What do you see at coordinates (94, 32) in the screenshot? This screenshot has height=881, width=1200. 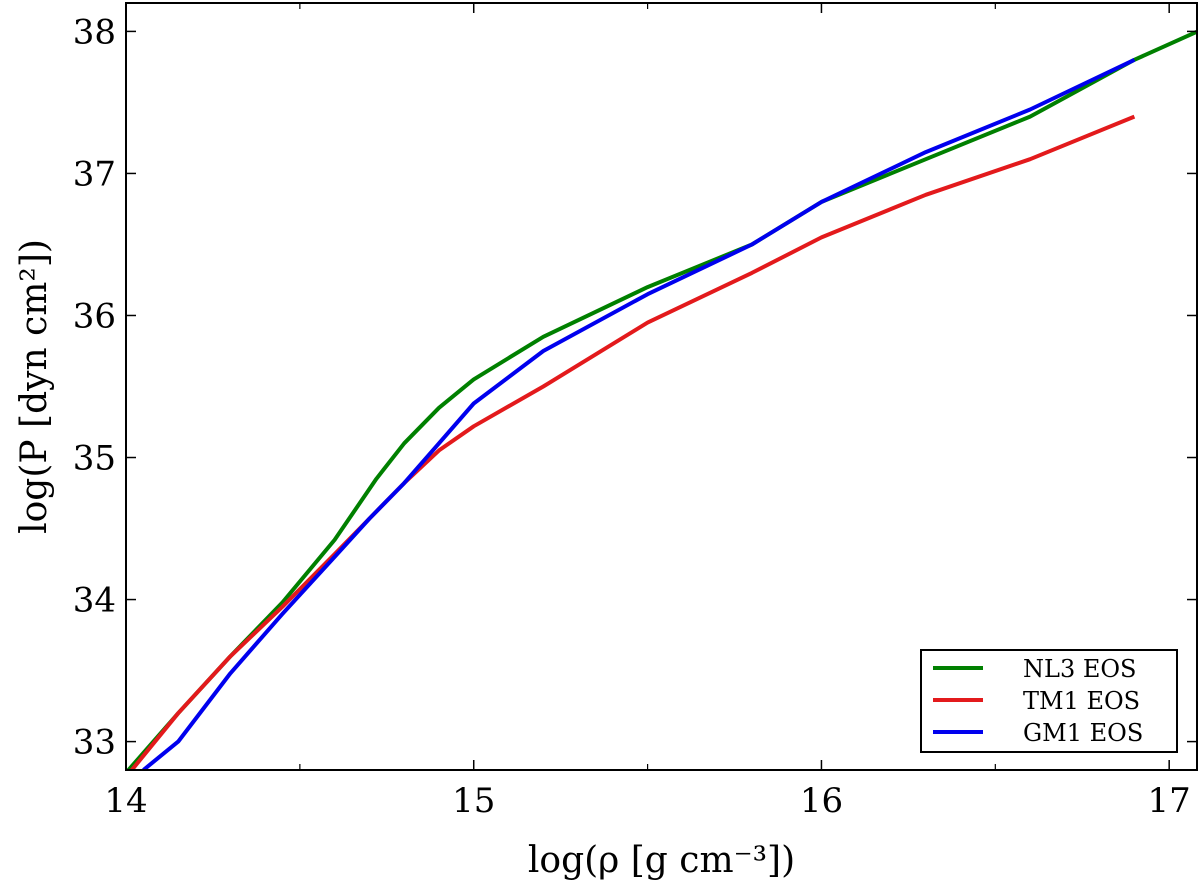 I see `y-tick-label: 38` at bounding box center [94, 32].